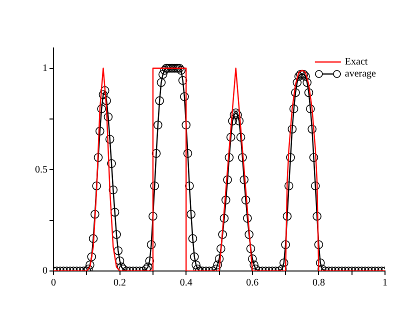 The width and height of the screenshot is (415, 321). I want to click on legend-label: average, so click(360, 74).